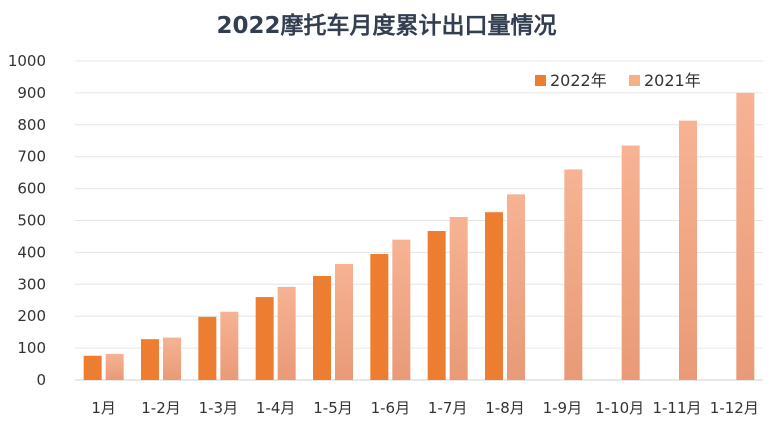 This screenshot has width=773, height=429. Describe the element at coordinates (676, 408) in the screenshot. I see `x-tick-label: 1-11月` at that location.